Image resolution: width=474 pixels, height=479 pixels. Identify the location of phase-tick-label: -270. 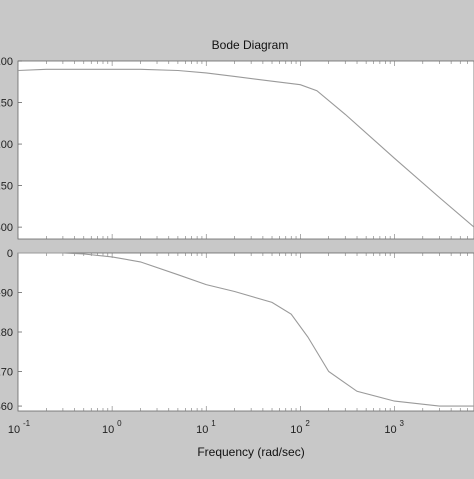
(6, 373).